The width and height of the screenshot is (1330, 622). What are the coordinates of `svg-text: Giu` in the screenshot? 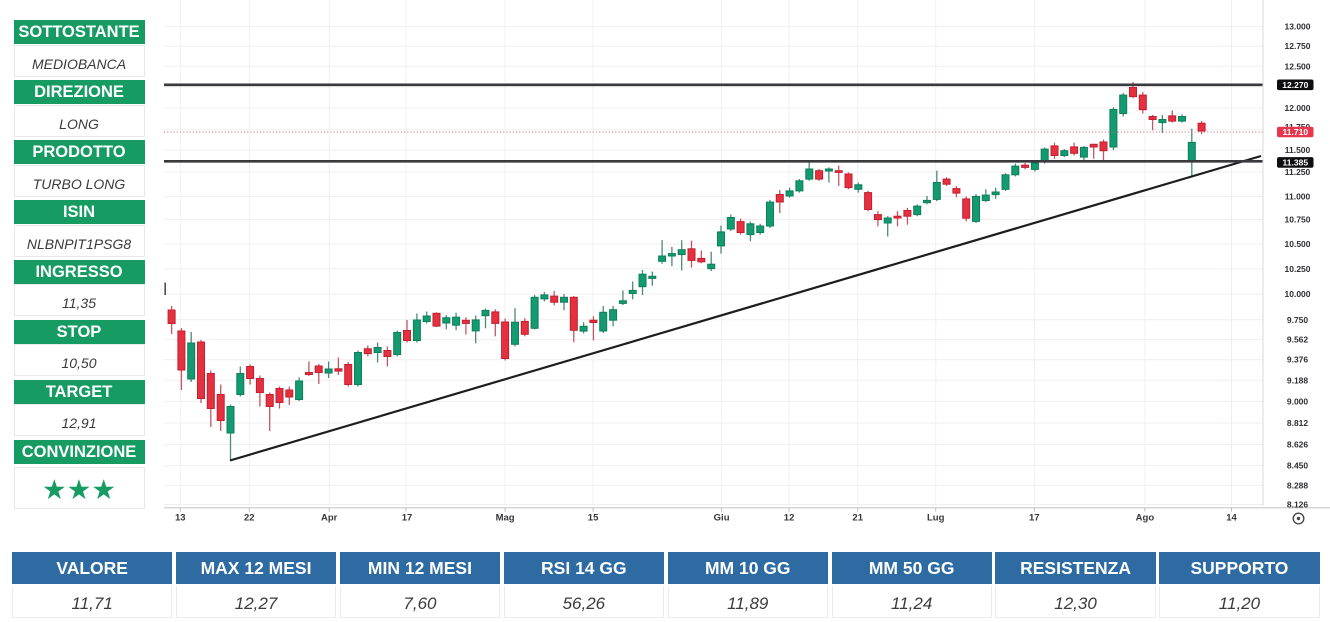 It's located at (722, 518).